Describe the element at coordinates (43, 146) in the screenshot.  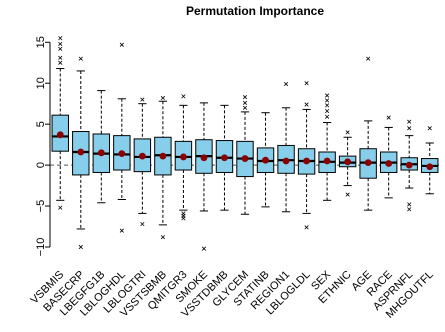
I see `y-axis: −10 −5 0 5 10 15` at that location.